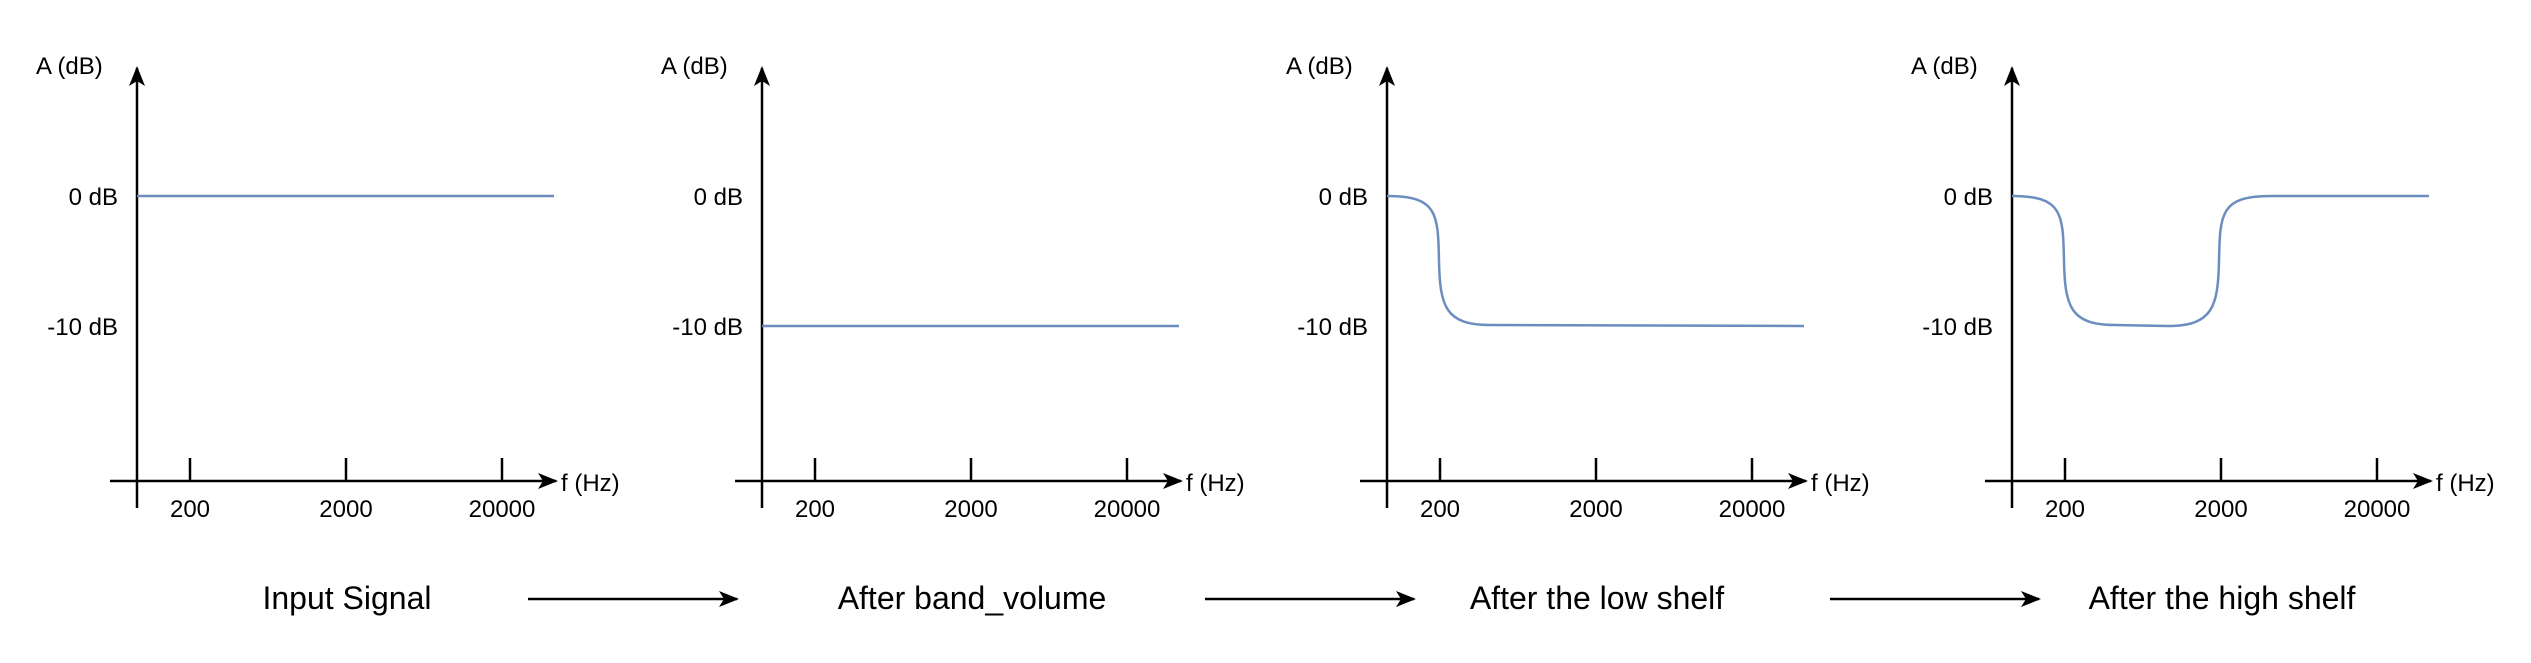 Image resolution: width=2531 pixels, height=663 pixels. What do you see at coordinates (972, 598) in the screenshot?
I see `panel-caption: After band_volume` at bounding box center [972, 598].